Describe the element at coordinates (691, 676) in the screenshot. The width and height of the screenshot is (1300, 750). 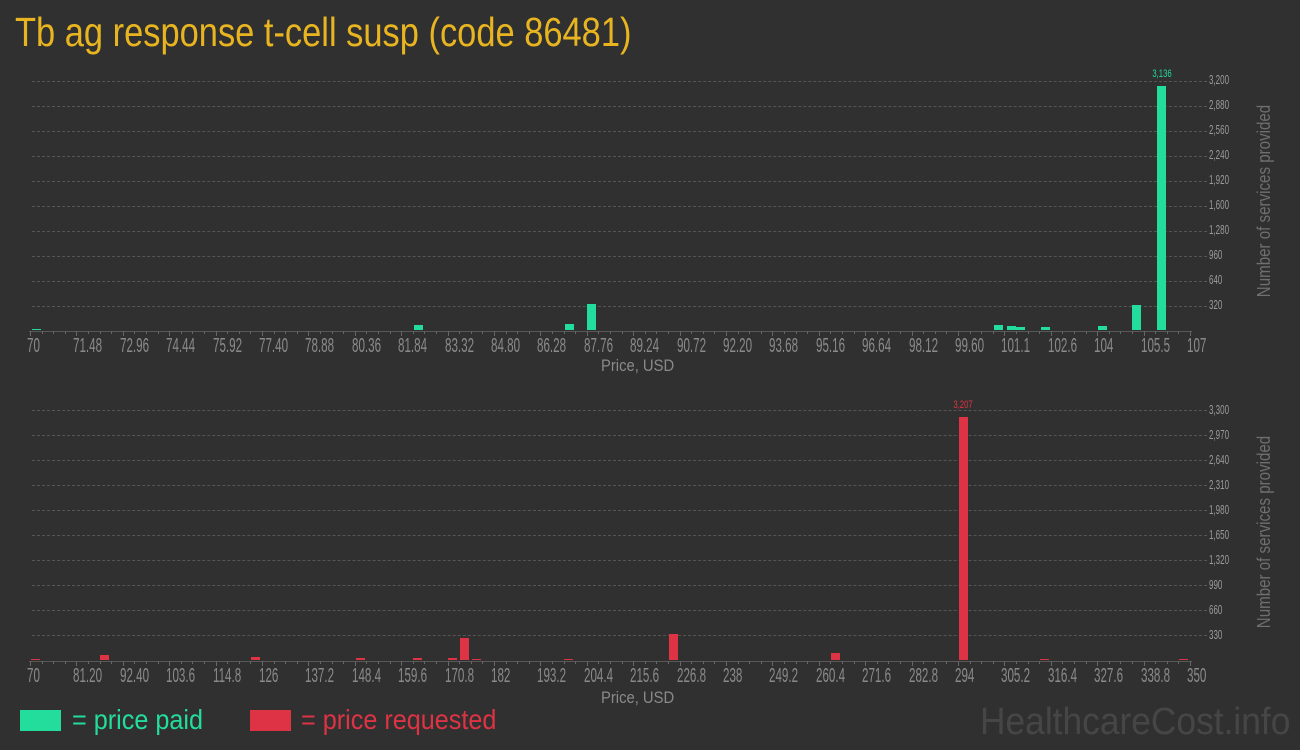
I see `x-tick-label: 226.8` at that location.